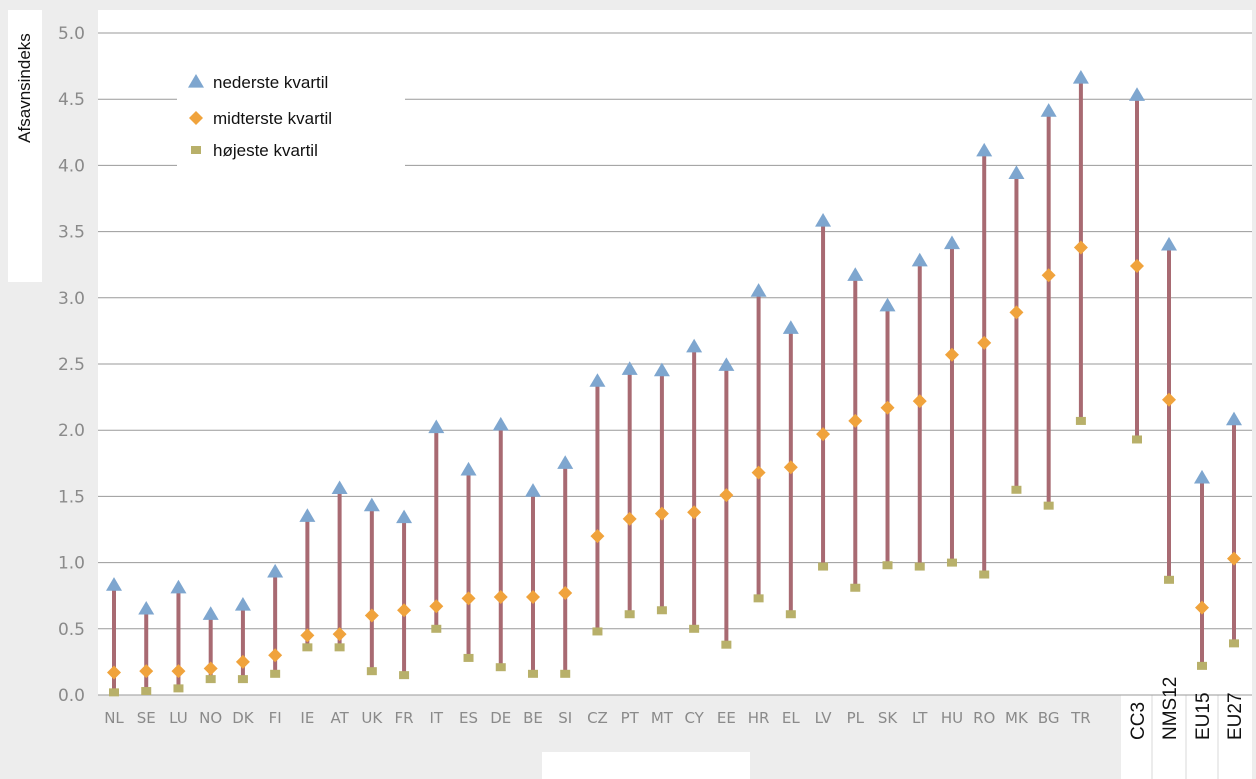 The image size is (1256, 779). What do you see at coordinates (146, 718) in the screenshot?
I see `x-tick-label: SE` at bounding box center [146, 718].